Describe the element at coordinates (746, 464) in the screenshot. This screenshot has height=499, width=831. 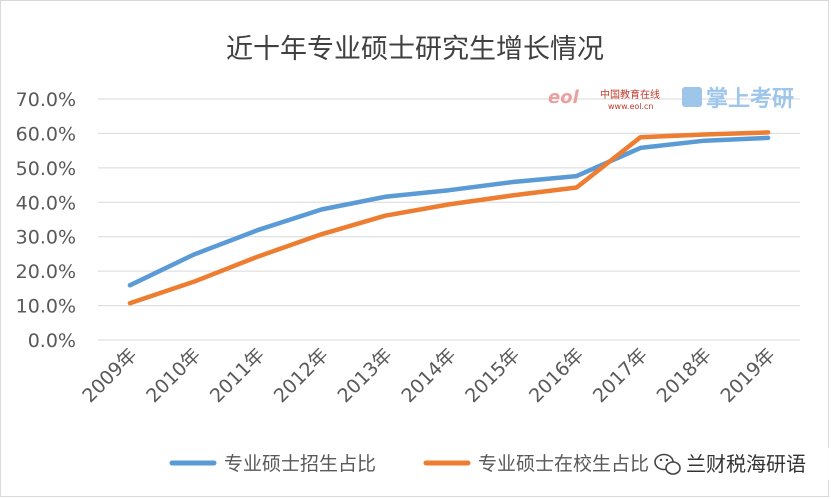
I see `wechat-account-name: 兰财税海研语` at that location.